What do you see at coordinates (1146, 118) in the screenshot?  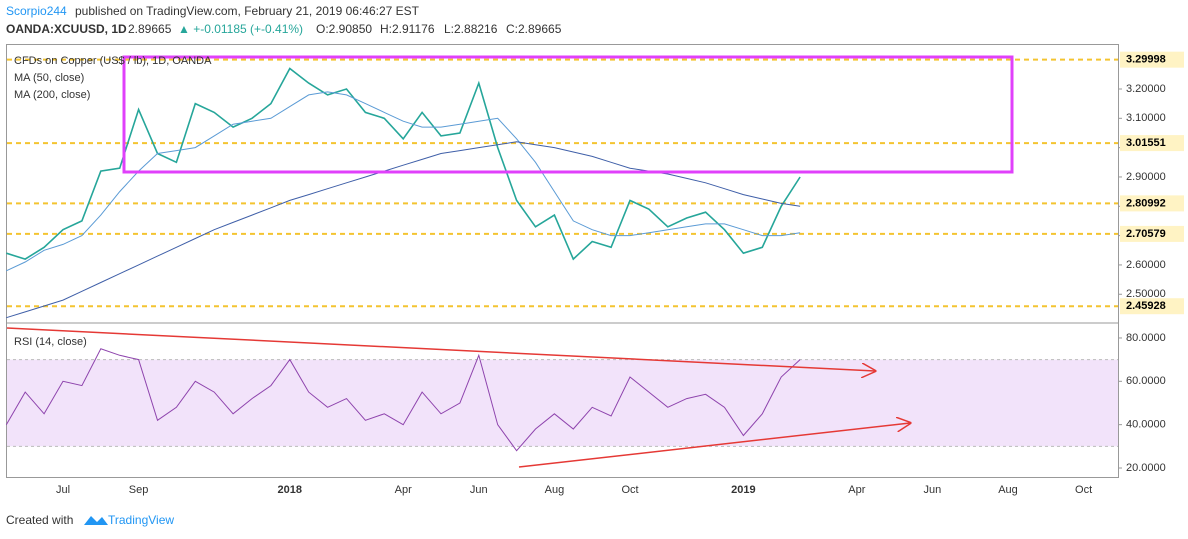 I see `y-tick-label: 3.10000` at bounding box center [1146, 118].